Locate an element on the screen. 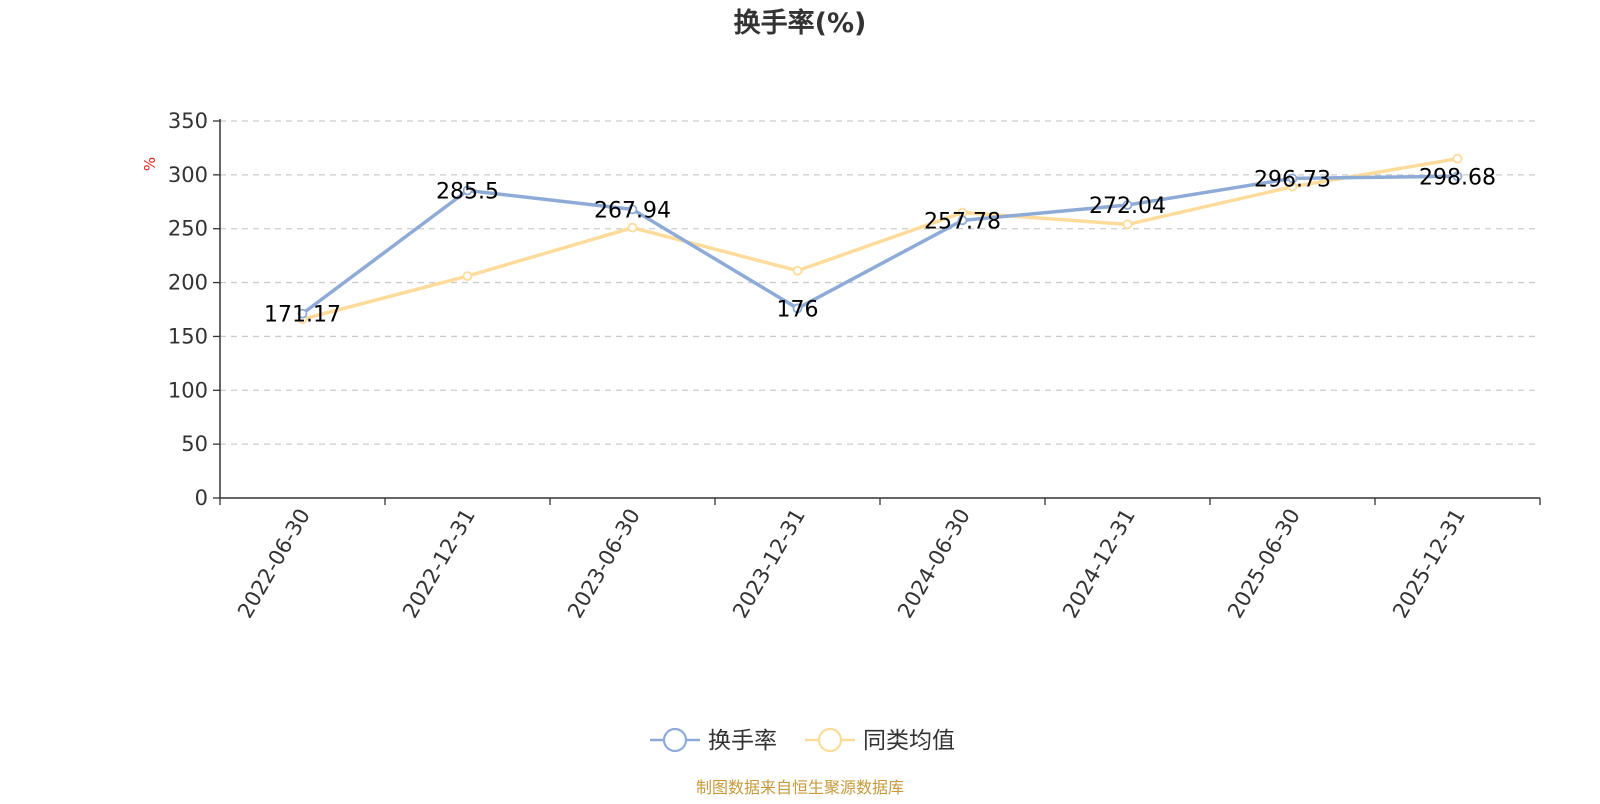 The image size is (1600, 804). y-tick-label: 100 is located at coordinates (188, 390).